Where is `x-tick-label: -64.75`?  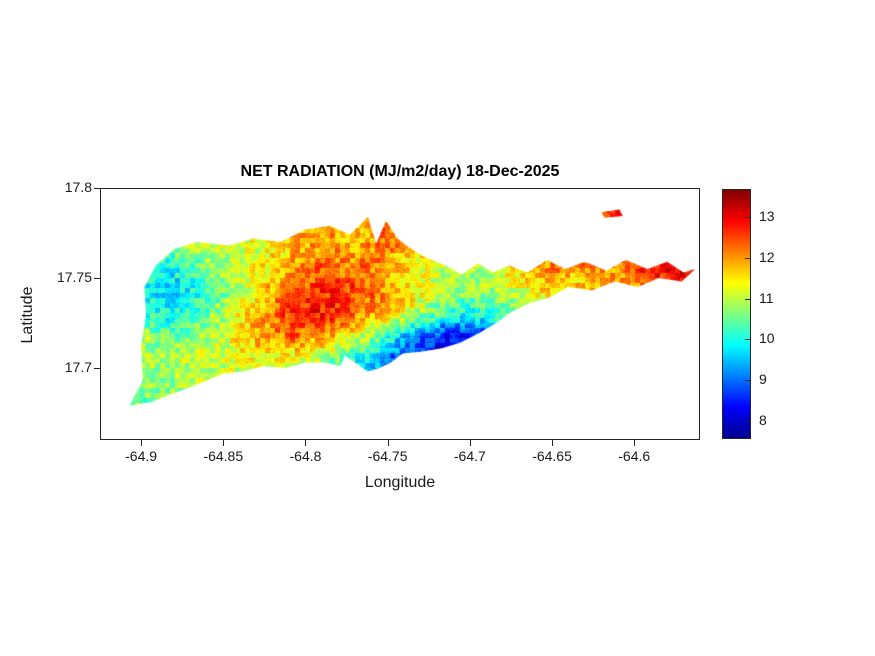
x-tick-label: -64.75 is located at coordinates (387, 456).